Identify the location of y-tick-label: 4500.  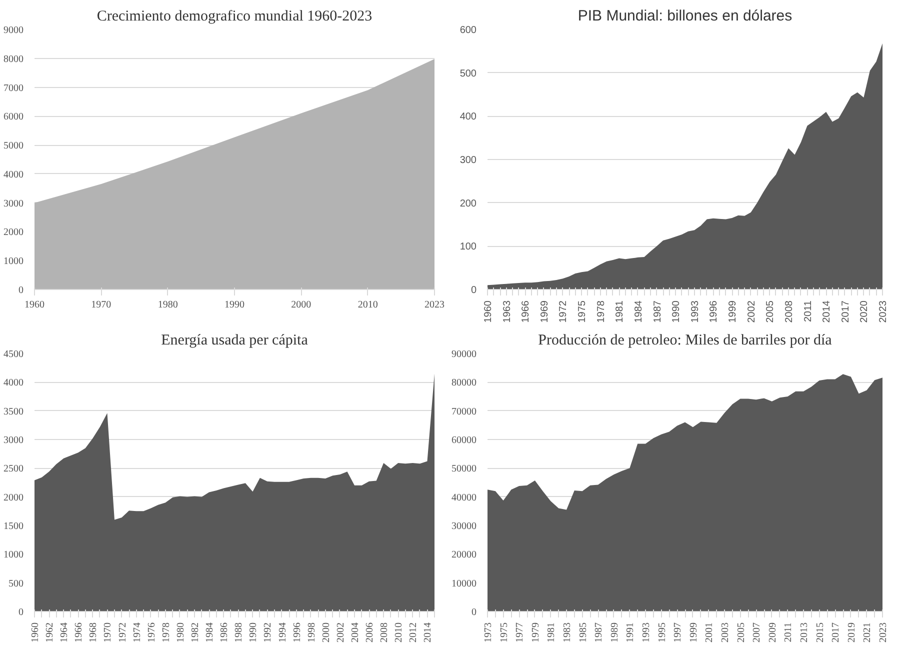
(14, 354).